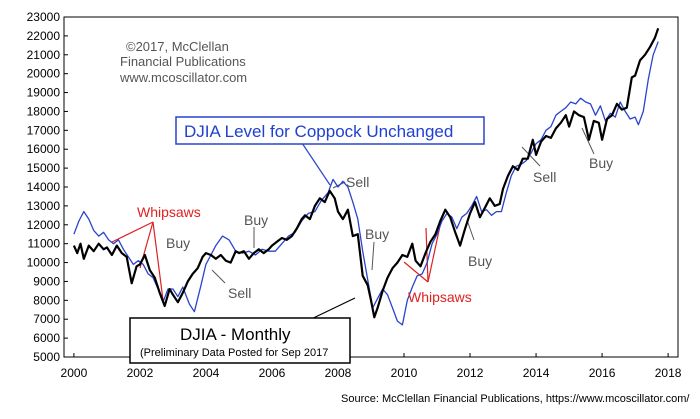 Image resolution: width=700 pixels, height=419 pixels. Describe the element at coordinates (44, 111) in the screenshot. I see `y-tick-label: 18000` at that location.